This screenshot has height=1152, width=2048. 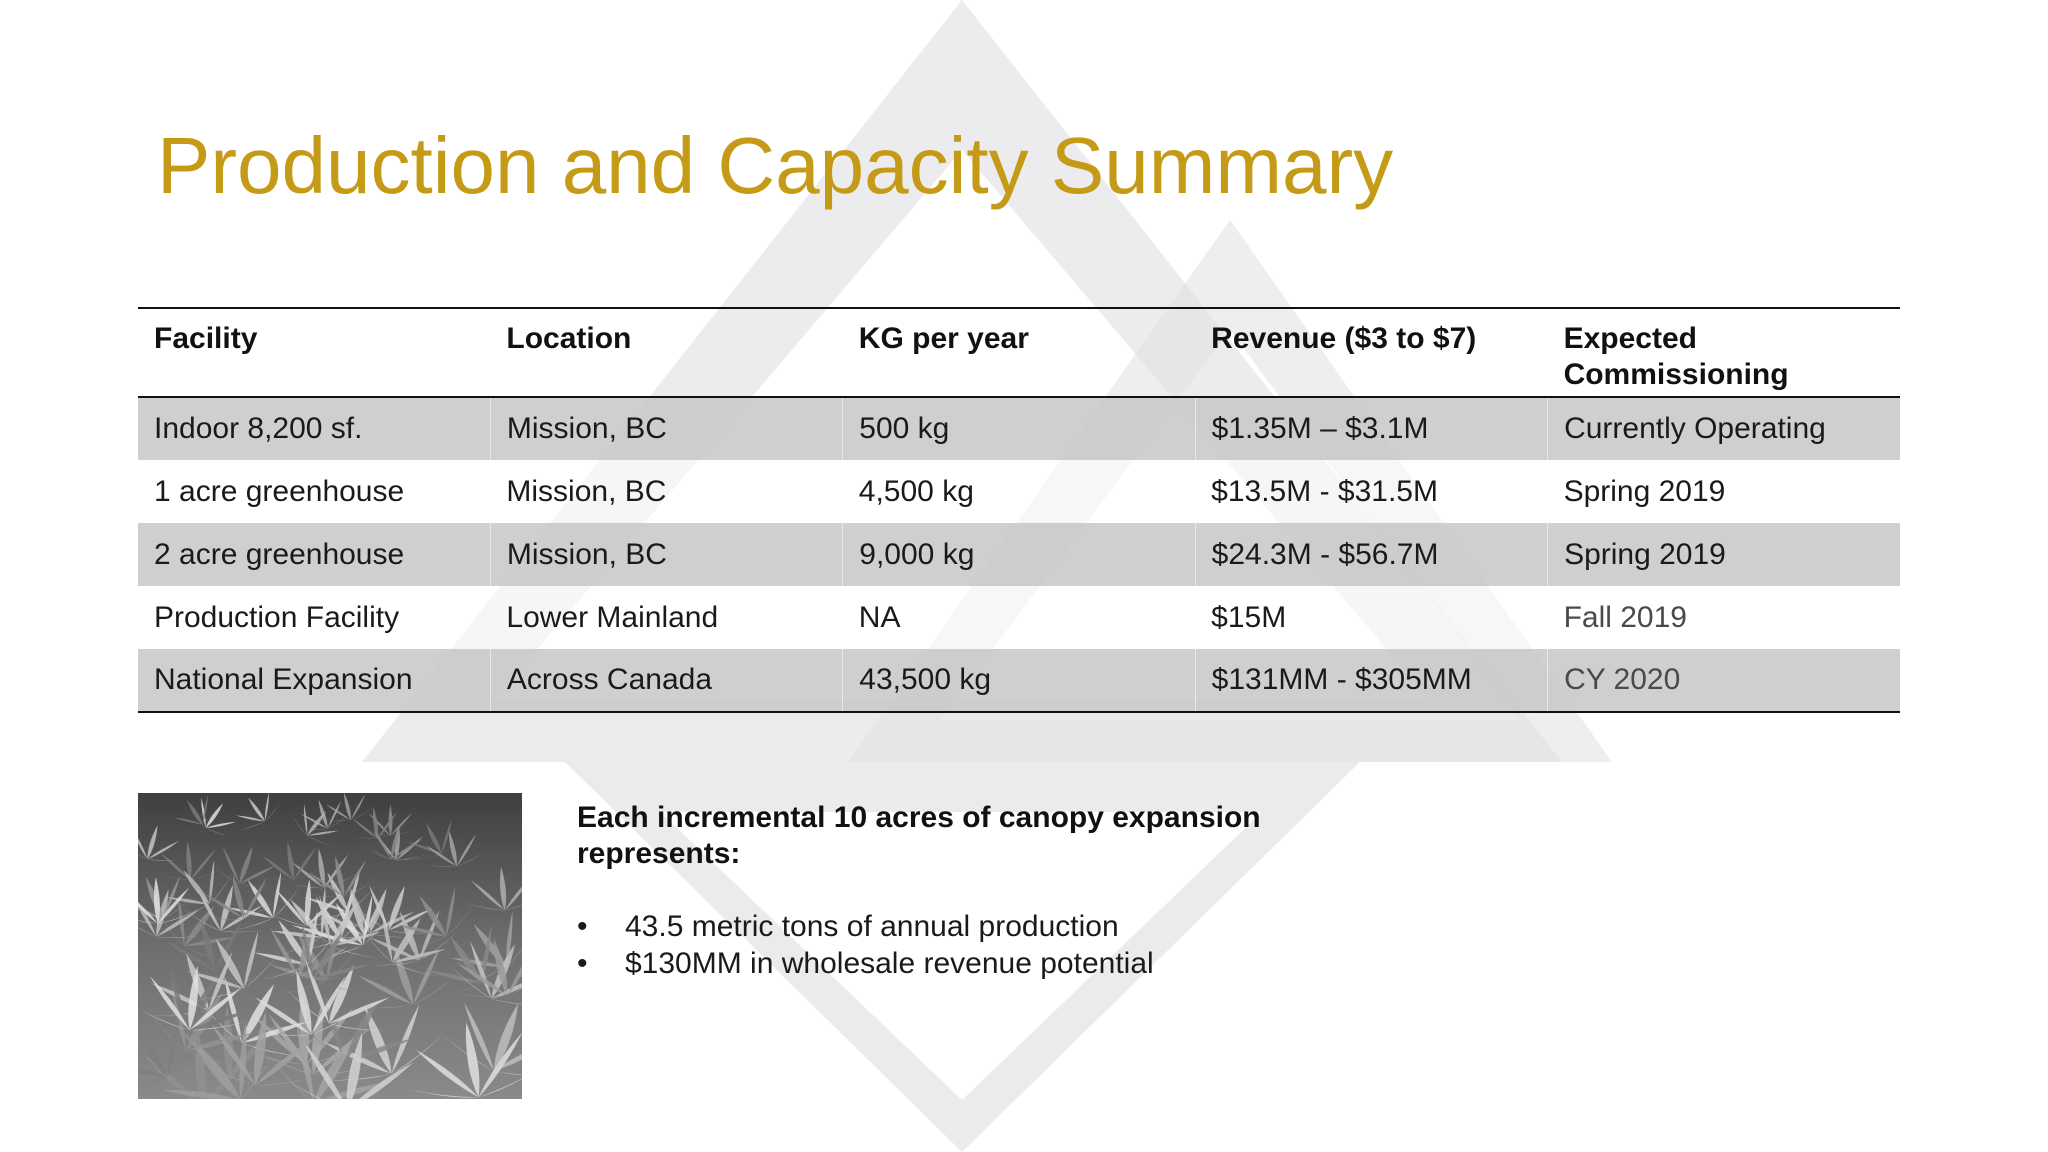 I want to click on column-header-kg-per-year: KG per year, so click(x=943, y=338).